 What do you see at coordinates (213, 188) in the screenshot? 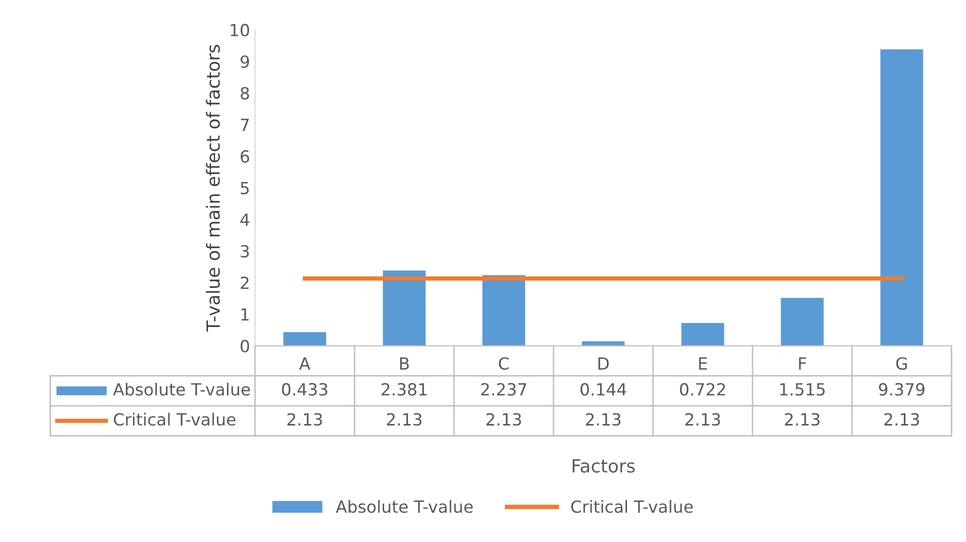
I see `y-axis-title: T-value of main effect of factors` at bounding box center [213, 188].